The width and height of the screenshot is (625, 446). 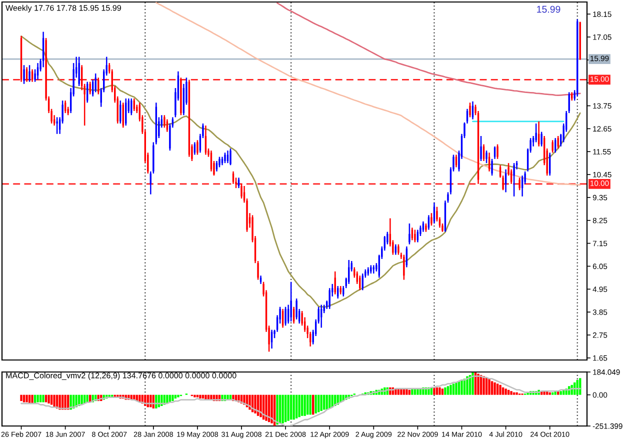 I want to click on annotation: 15.99, so click(x=548, y=9).